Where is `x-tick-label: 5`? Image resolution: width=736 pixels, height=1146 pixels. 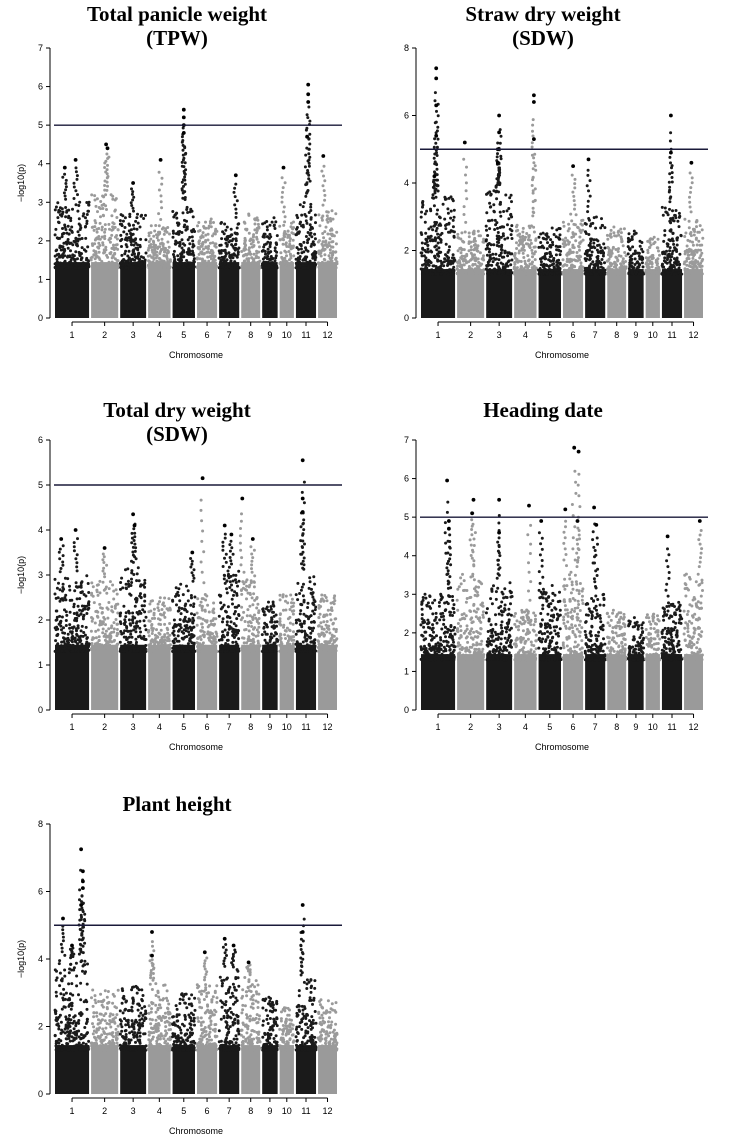 x-tick-label: 5 is located at coordinates (183, 335).